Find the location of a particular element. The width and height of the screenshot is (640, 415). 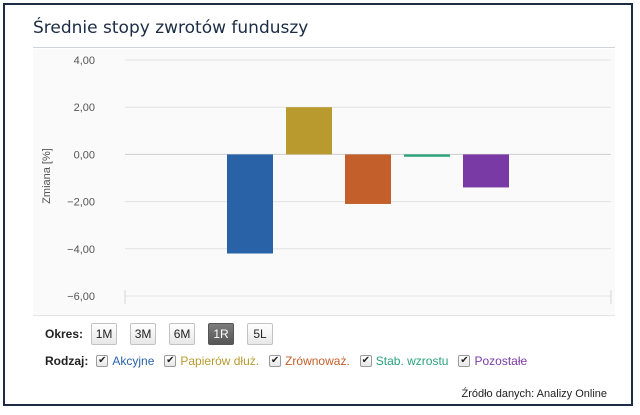

fund-type-item: ✔ Stab. wzrostu is located at coordinates (404, 361).